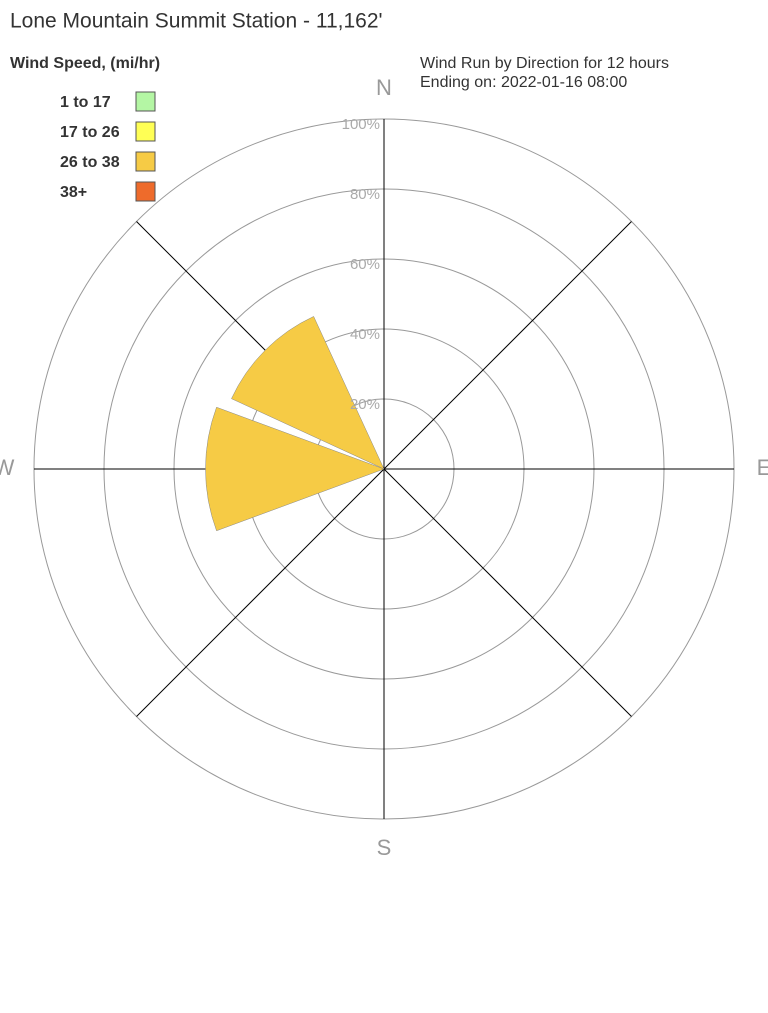 This screenshot has width=768, height=1013. Describe the element at coordinates (384, 87) in the screenshot. I see `direction-label: N` at that location.